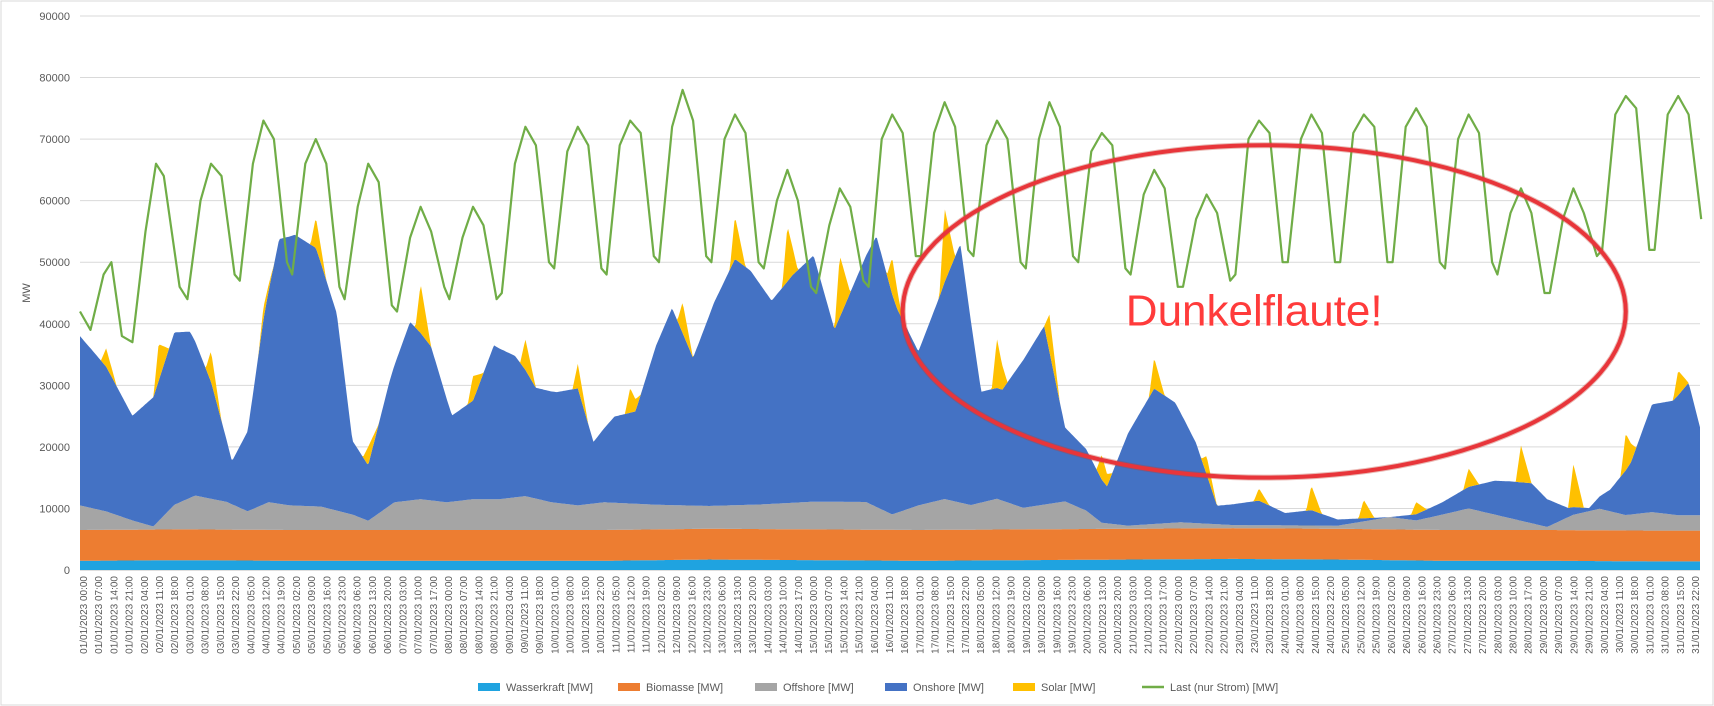 Image resolution: width=1714 pixels, height=706 pixels. What do you see at coordinates (951, 615) in the screenshot?
I see `x-tick-label: 17/01/2023 15:00` at bounding box center [951, 615].